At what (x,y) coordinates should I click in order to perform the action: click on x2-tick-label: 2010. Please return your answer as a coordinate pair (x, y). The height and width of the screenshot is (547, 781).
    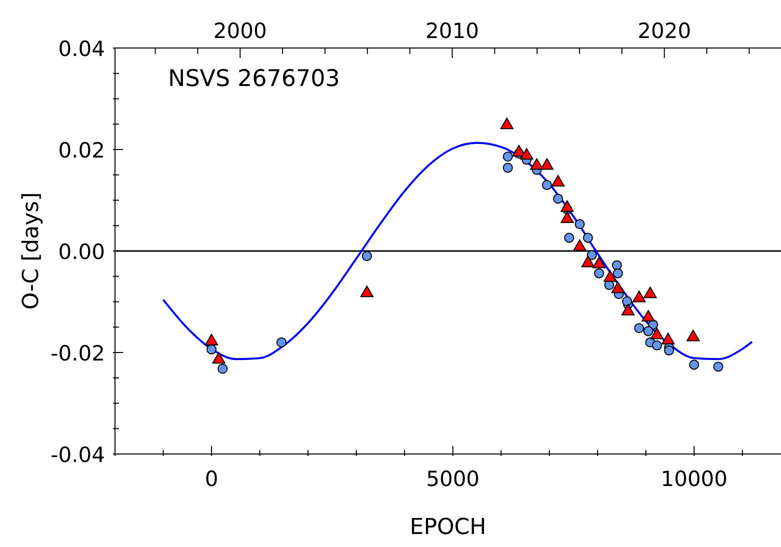
    Looking at the image, I should click on (452, 31).